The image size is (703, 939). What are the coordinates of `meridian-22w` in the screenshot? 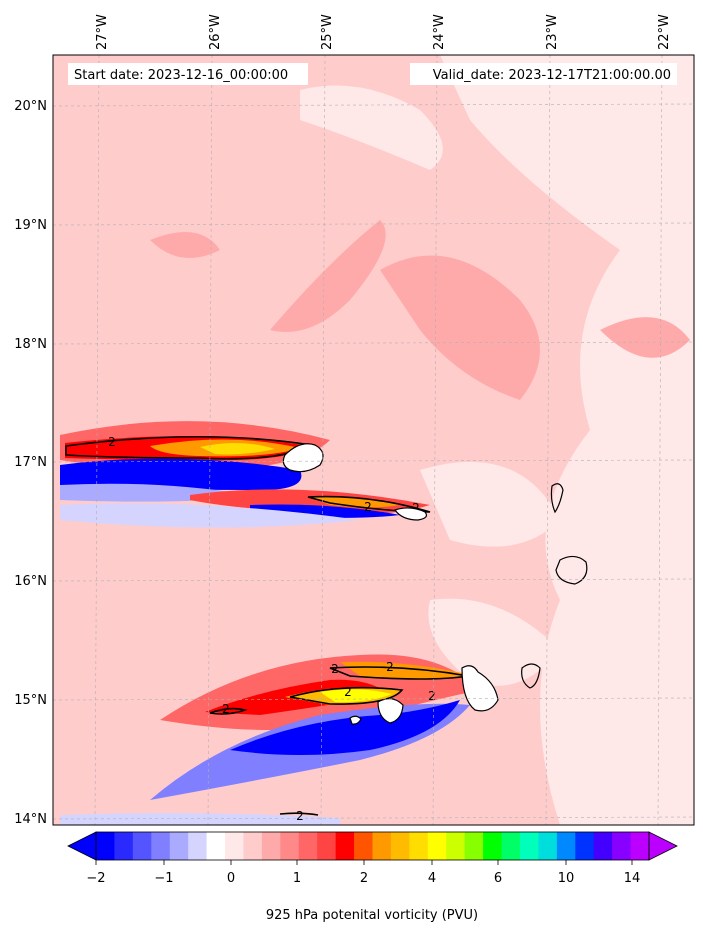 It's located at (660, 440).